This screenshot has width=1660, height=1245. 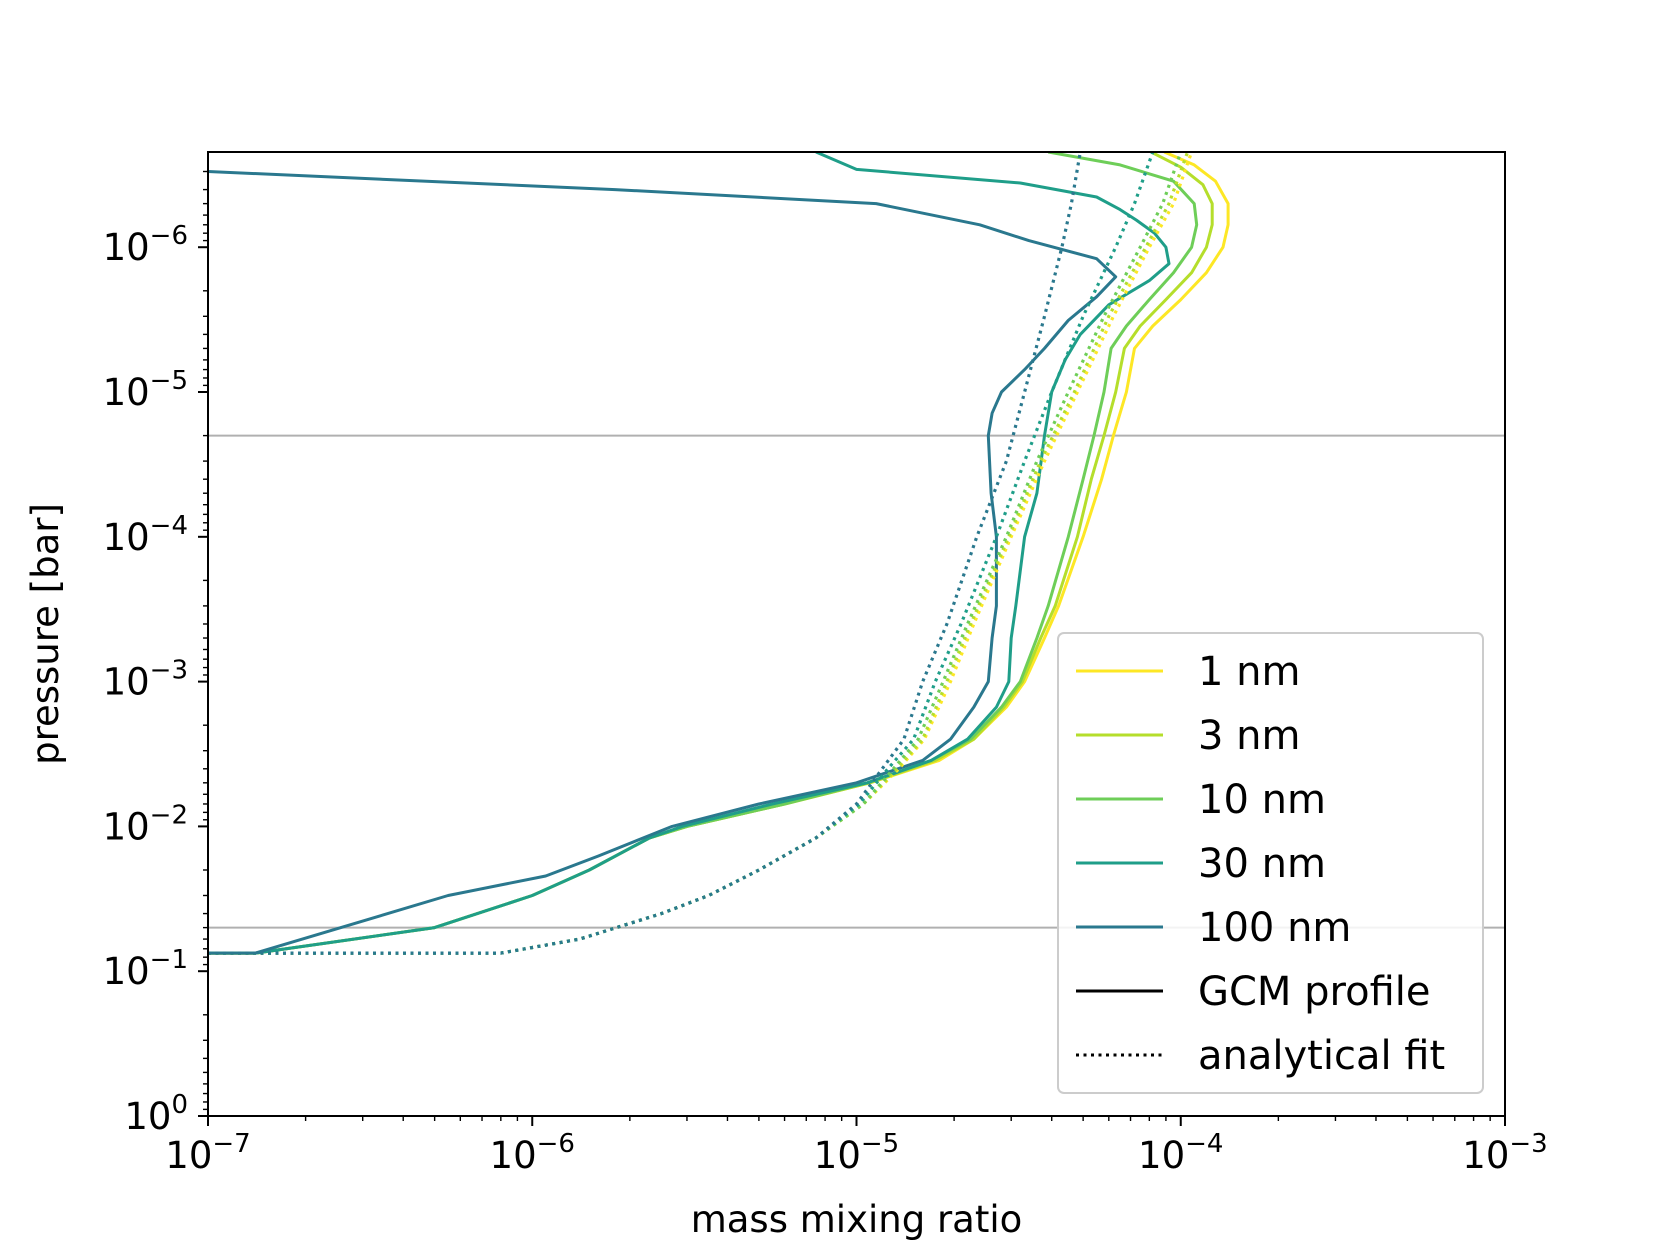 I want to click on legend-frame, so click(x=1270, y=863).